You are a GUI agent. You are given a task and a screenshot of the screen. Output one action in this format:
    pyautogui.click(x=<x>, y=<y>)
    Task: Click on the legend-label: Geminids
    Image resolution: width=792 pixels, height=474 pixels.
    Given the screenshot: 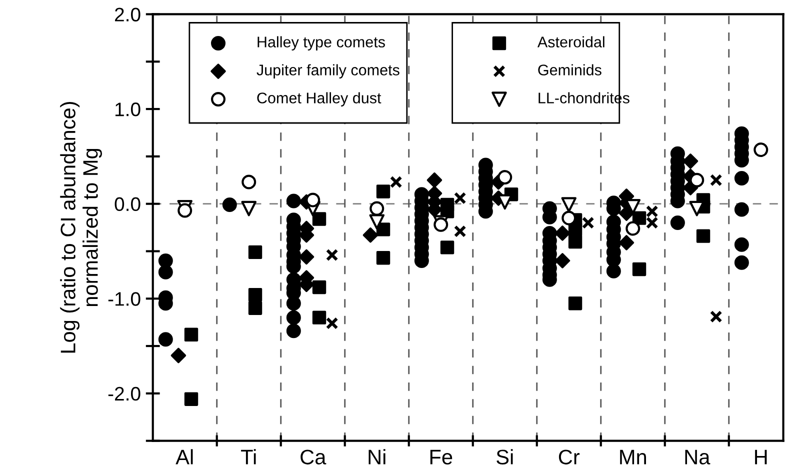 What is the action you would take?
    pyautogui.click(x=570, y=70)
    